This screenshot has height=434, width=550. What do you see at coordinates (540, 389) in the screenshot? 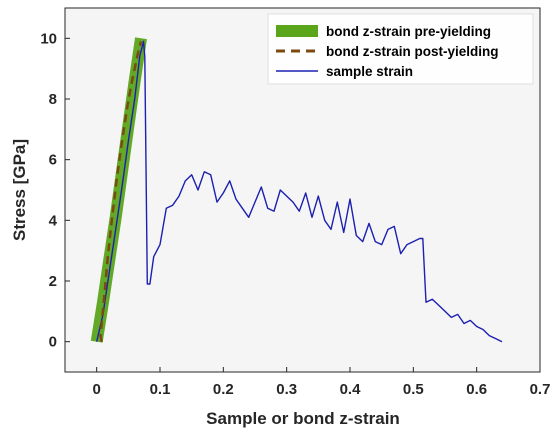
I see `x-tick-label: 0.7` at bounding box center [540, 389].